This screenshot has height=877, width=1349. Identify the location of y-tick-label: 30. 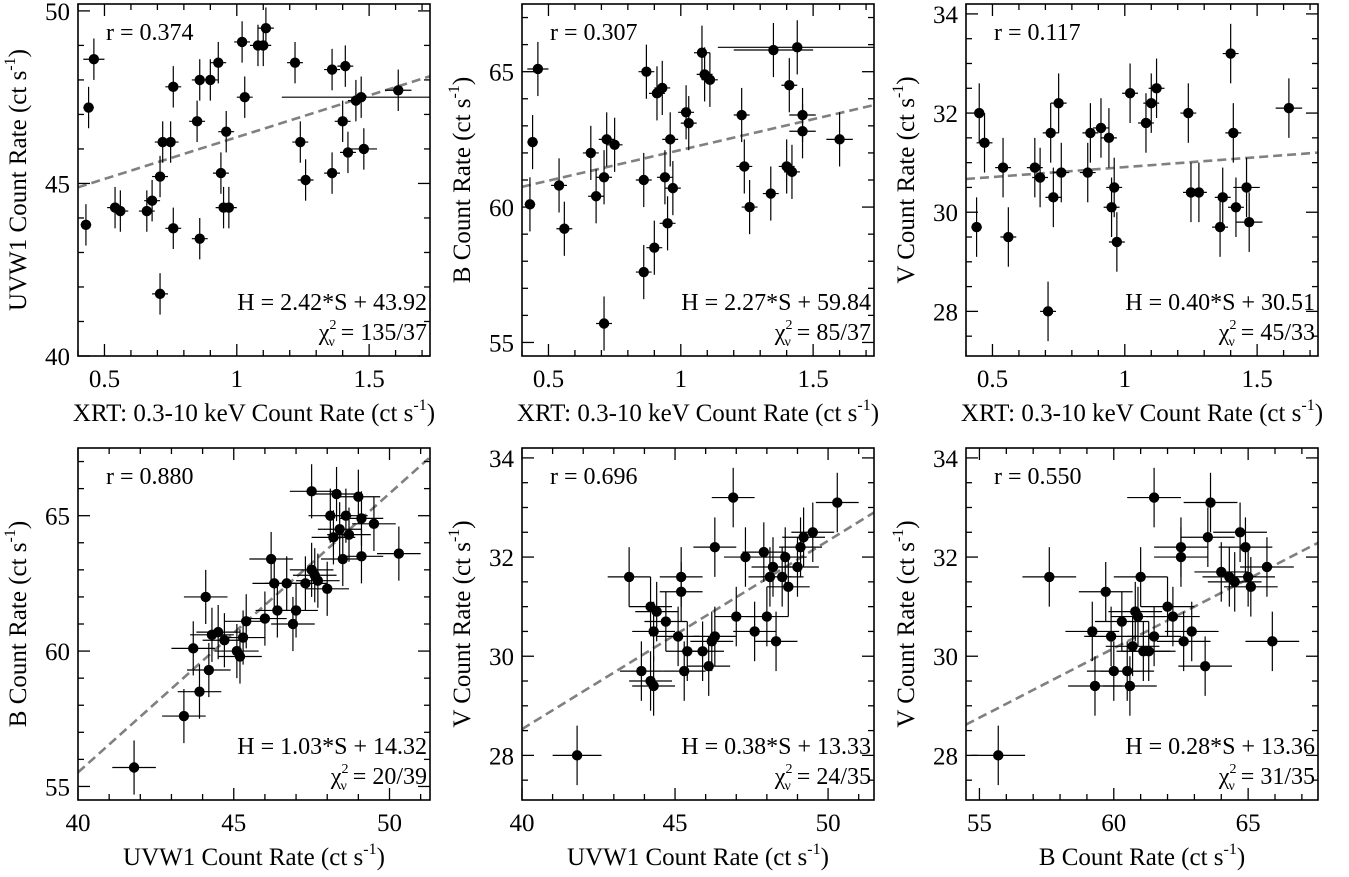
(945, 657).